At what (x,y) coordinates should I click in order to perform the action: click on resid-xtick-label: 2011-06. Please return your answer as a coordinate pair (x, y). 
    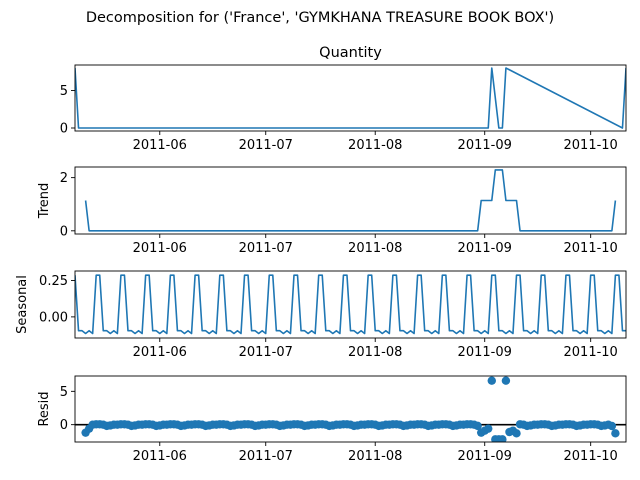
    Looking at the image, I should click on (160, 456).